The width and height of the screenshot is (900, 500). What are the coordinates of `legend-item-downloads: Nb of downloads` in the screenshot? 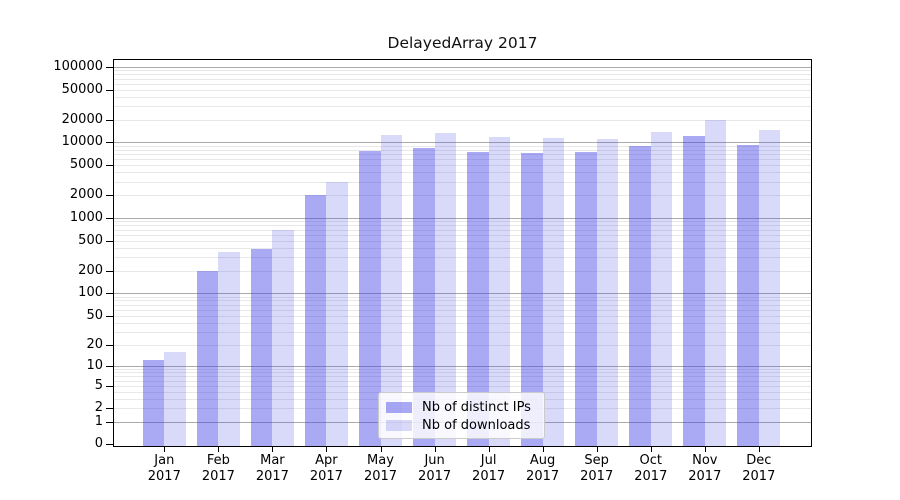 It's located at (461, 425).